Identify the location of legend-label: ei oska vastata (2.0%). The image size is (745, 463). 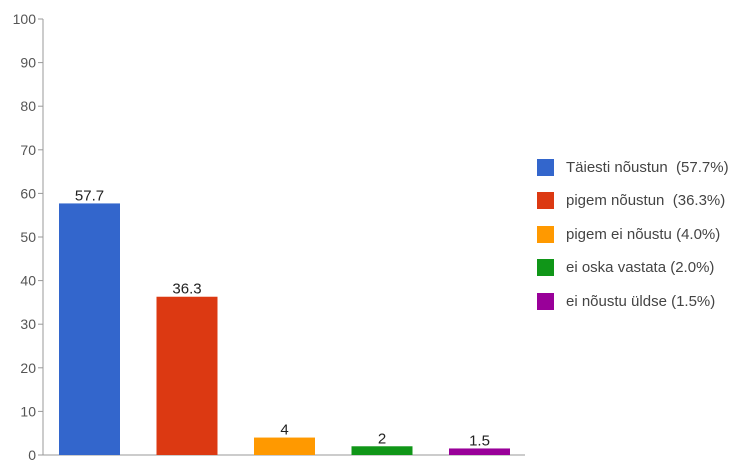
(640, 267).